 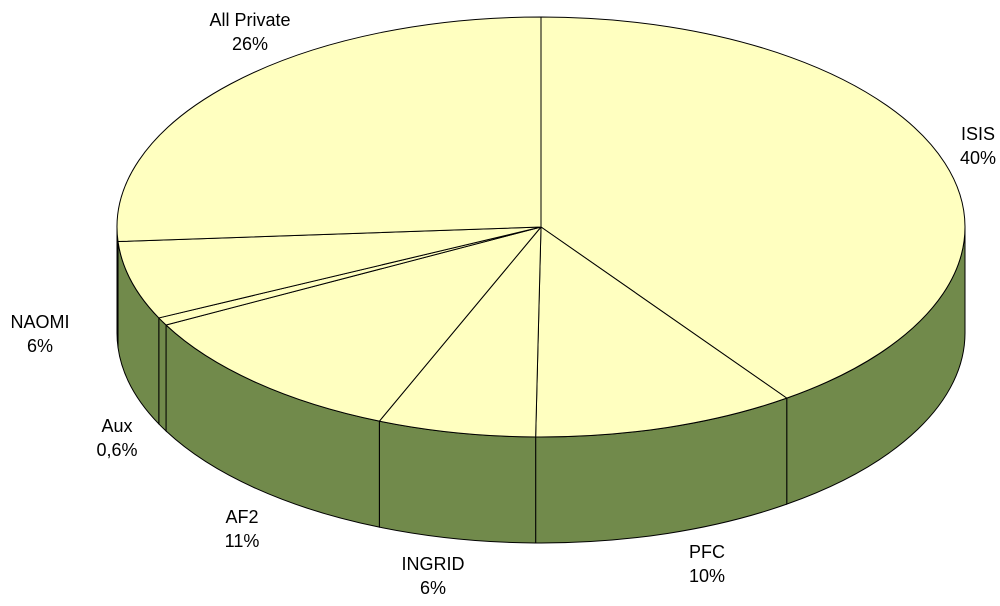 I want to click on pie-slice-af2, so click(x=353, y=324).